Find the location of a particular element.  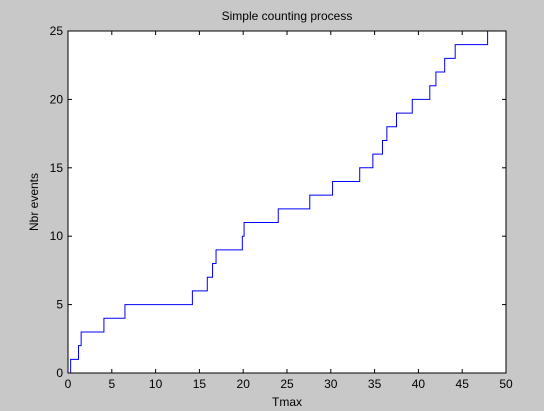

x-tick-label: 25 is located at coordinates (287, 384).